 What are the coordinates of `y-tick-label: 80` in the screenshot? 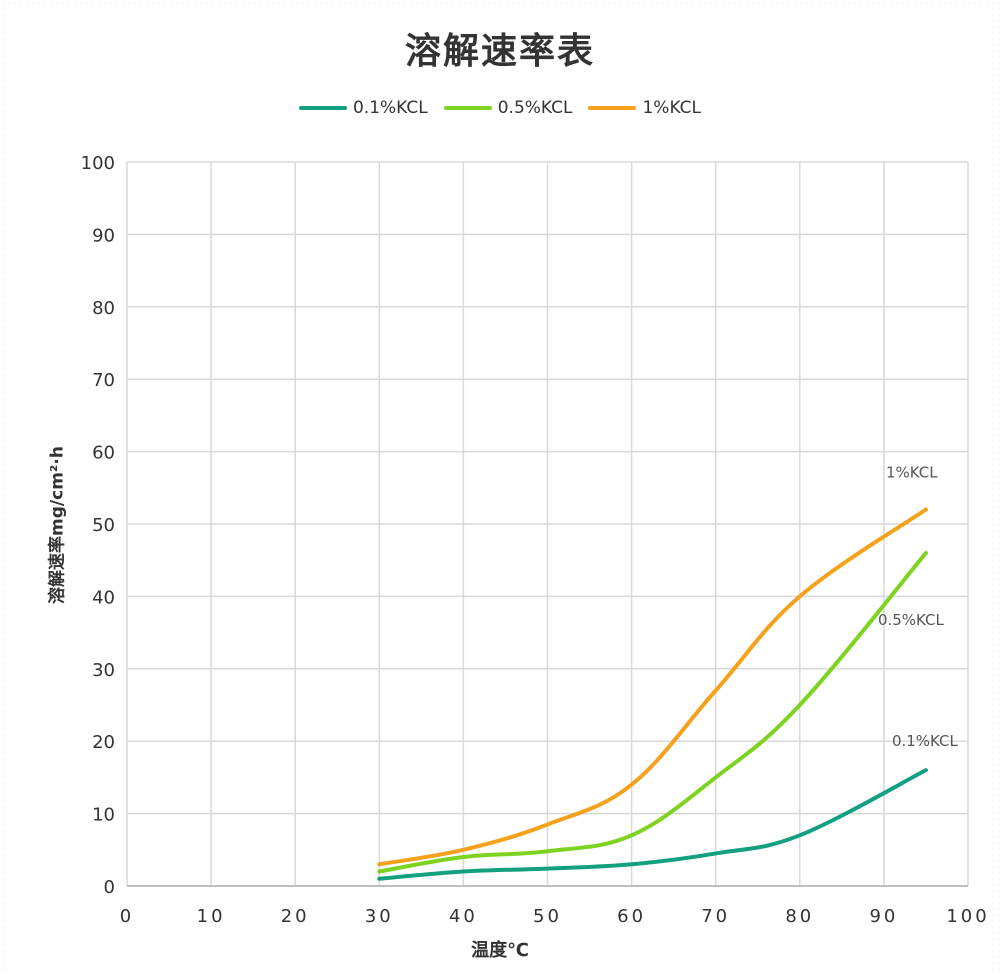 It's located at (103, 308).